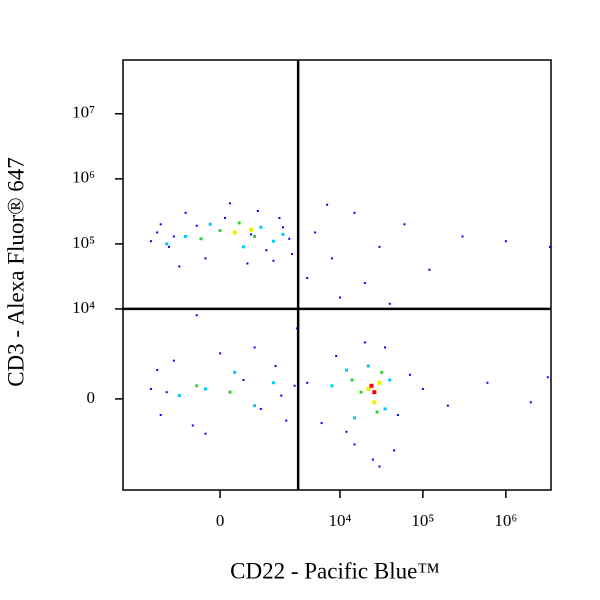  I want to click on x-axis-label: CD22 - Pacific Blue™, so click(335, 570).